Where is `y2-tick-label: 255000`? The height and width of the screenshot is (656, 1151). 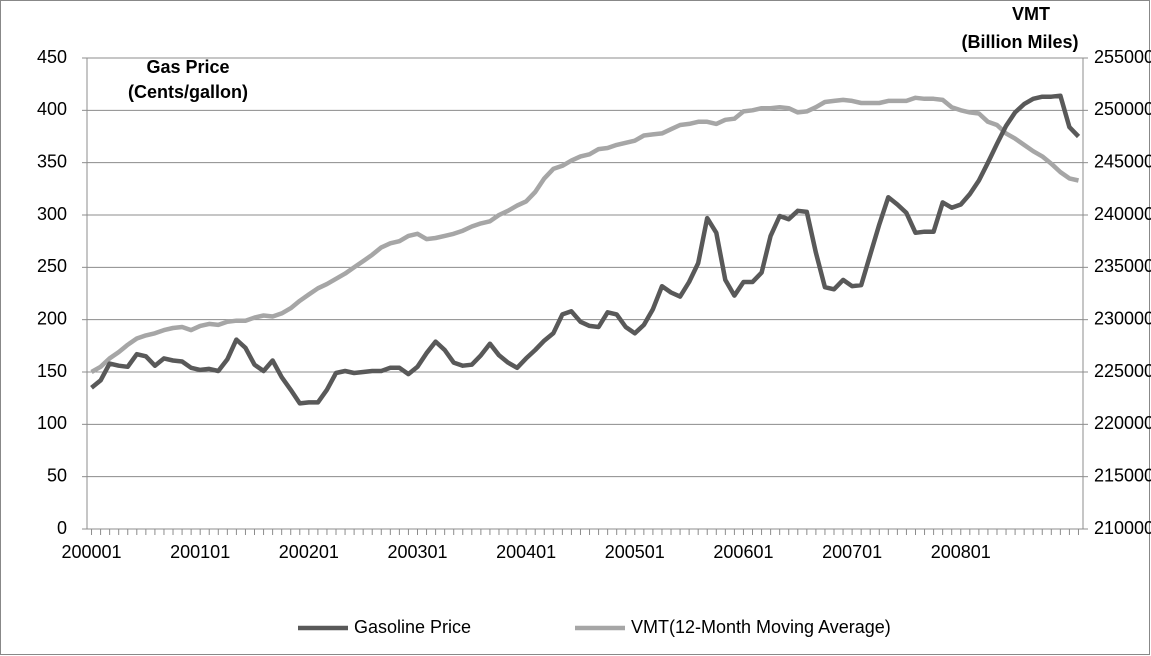
y2-tick-label: 255000 is located at coordinates (1122, 57).